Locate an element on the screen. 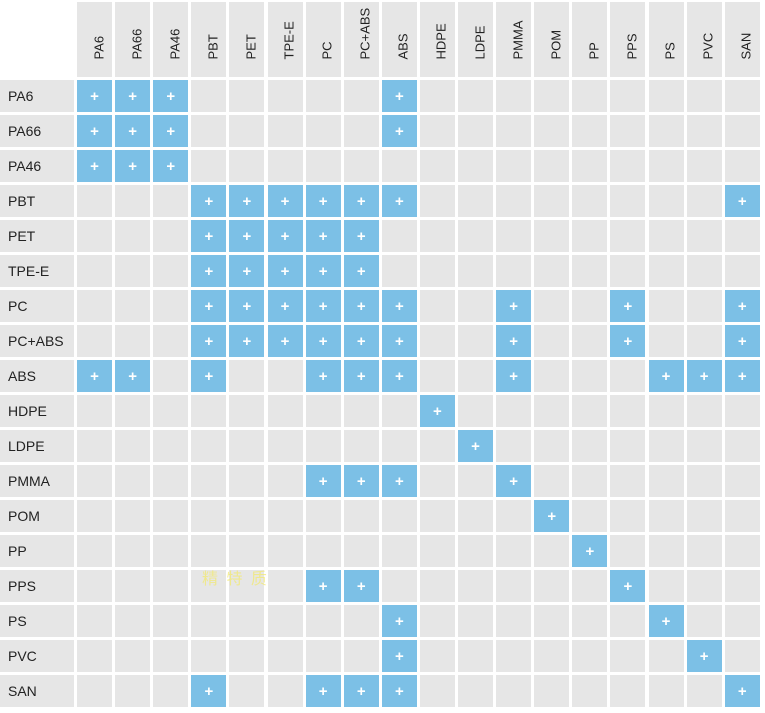 This screenshot has height=713, width=765. column-header: POM is located at coordinates (552, 39).